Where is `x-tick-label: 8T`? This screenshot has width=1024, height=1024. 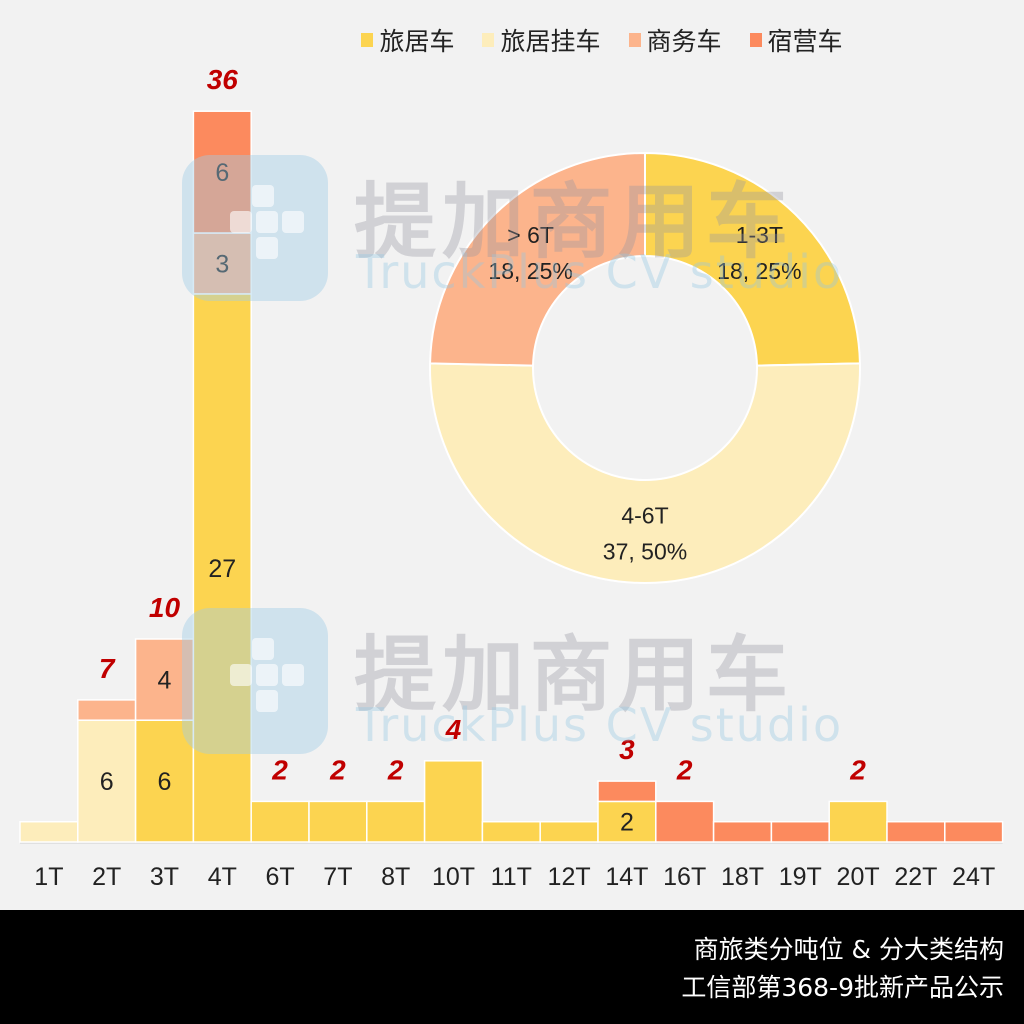
x-tick-label: 8T is located at coordinates (395, 877).